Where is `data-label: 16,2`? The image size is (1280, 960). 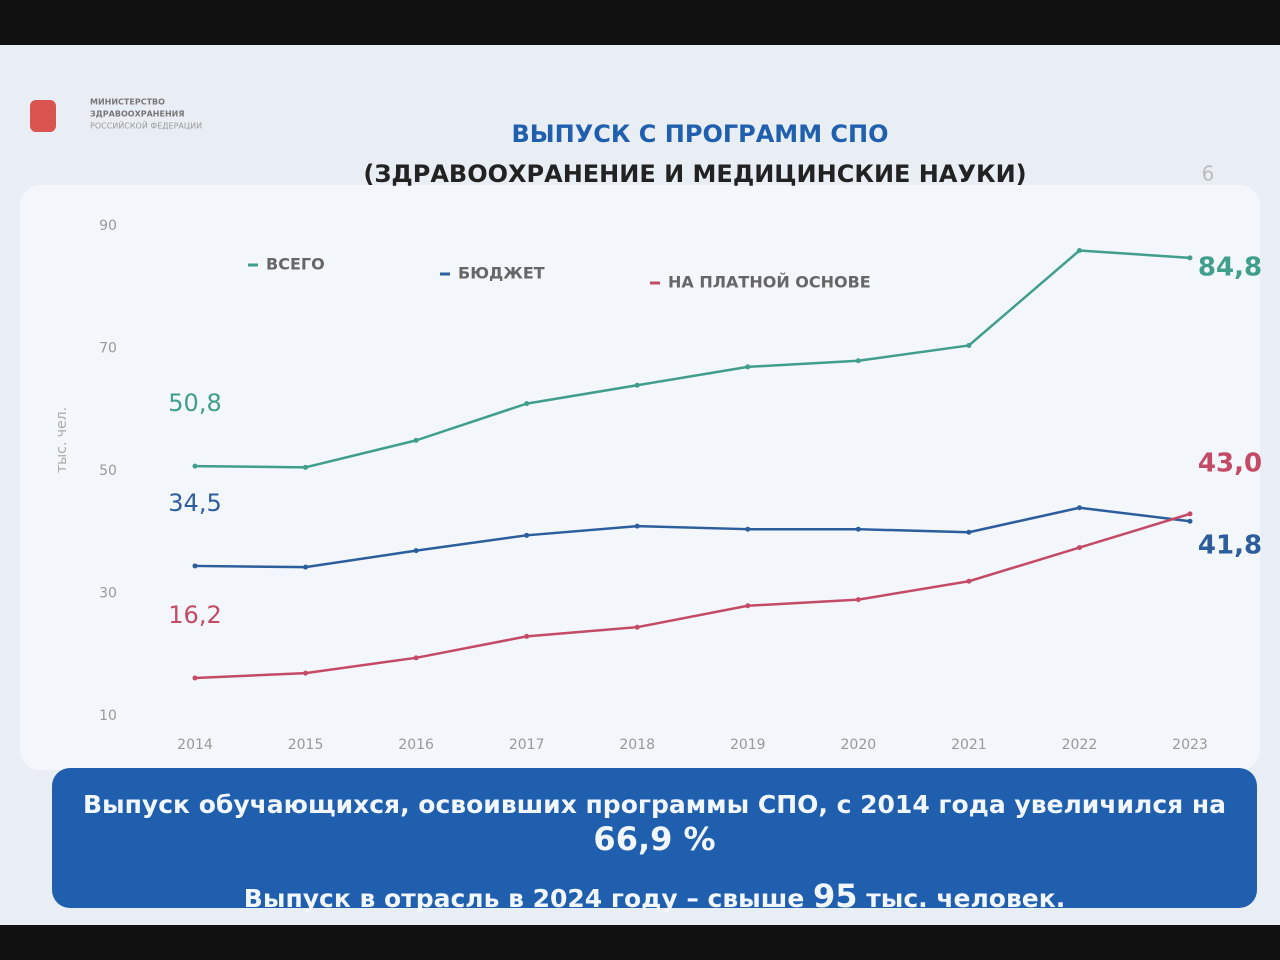
data-label: 16,2 is located at coordinates (194, 615).